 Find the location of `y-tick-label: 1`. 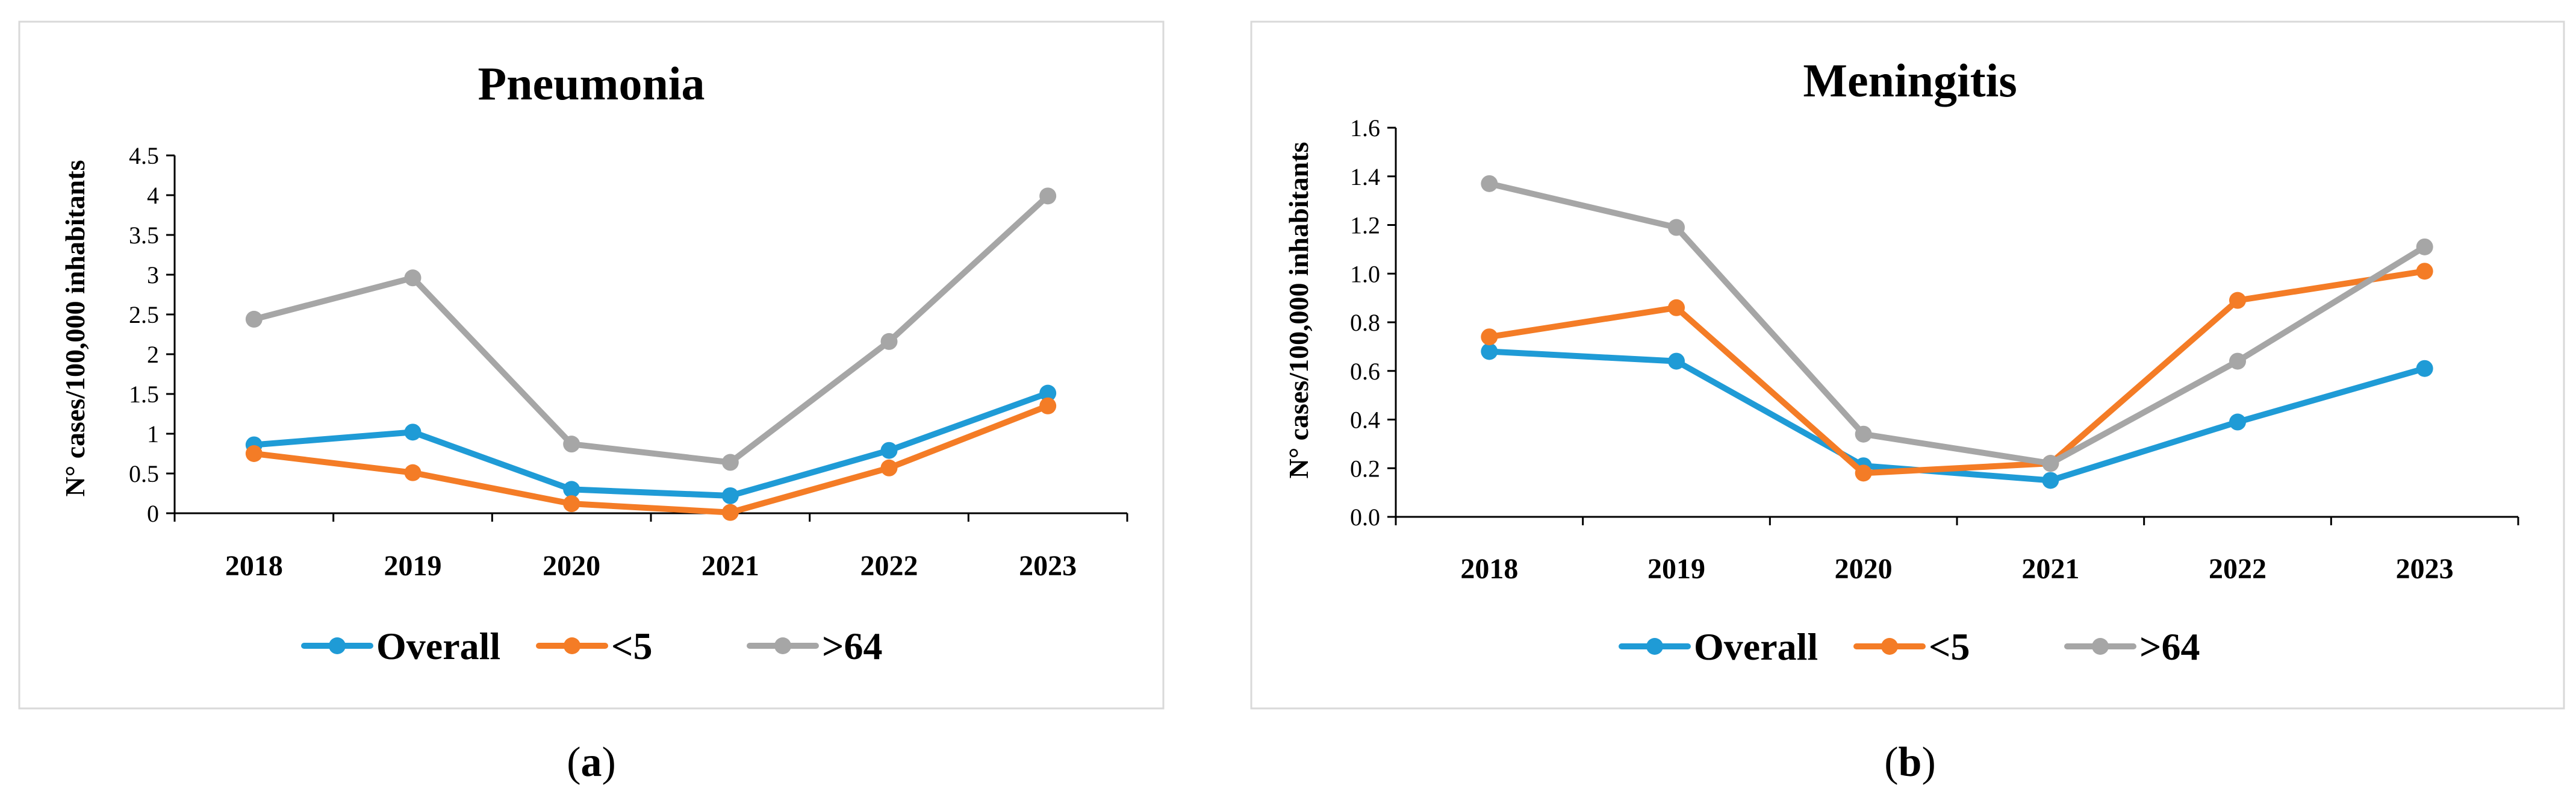

y-tick-label: 1 is located at coordinates (153, 434).